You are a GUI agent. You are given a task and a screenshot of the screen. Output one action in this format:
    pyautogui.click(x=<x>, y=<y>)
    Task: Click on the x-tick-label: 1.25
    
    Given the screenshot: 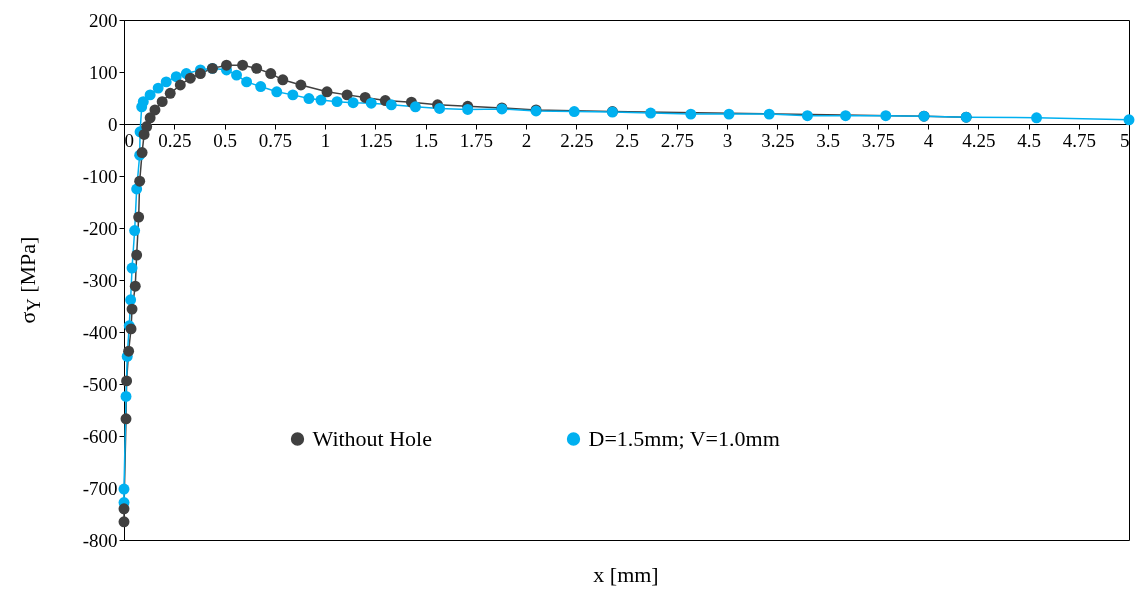 What is the action you would take?
    pyautogui.click(x=376, y=140)
    